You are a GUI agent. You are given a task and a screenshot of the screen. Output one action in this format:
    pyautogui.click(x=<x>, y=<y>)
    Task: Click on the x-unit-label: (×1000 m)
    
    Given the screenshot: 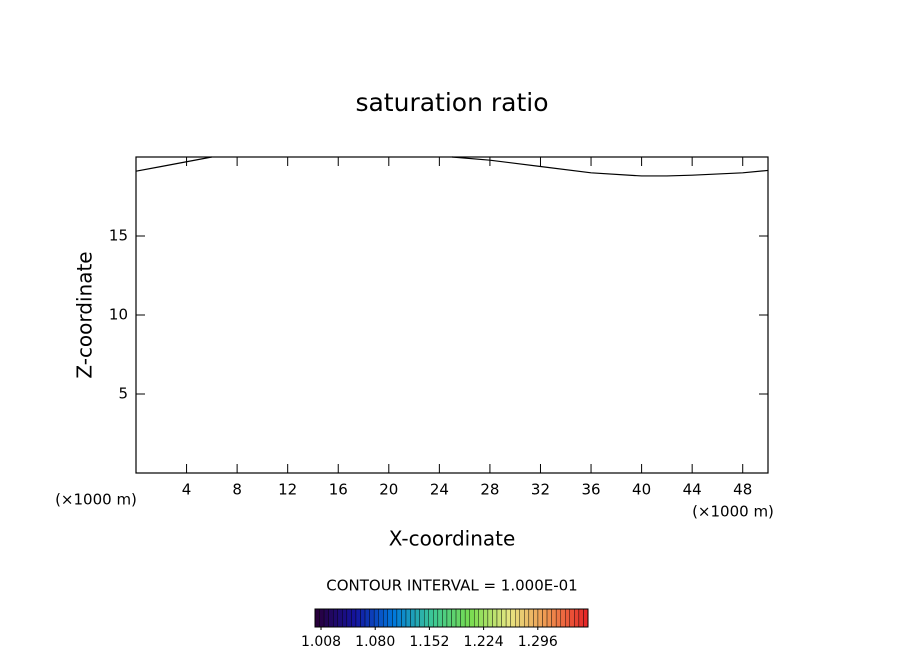 What is the action you would take?
    pyautogui.click(x=733, y=512)
    